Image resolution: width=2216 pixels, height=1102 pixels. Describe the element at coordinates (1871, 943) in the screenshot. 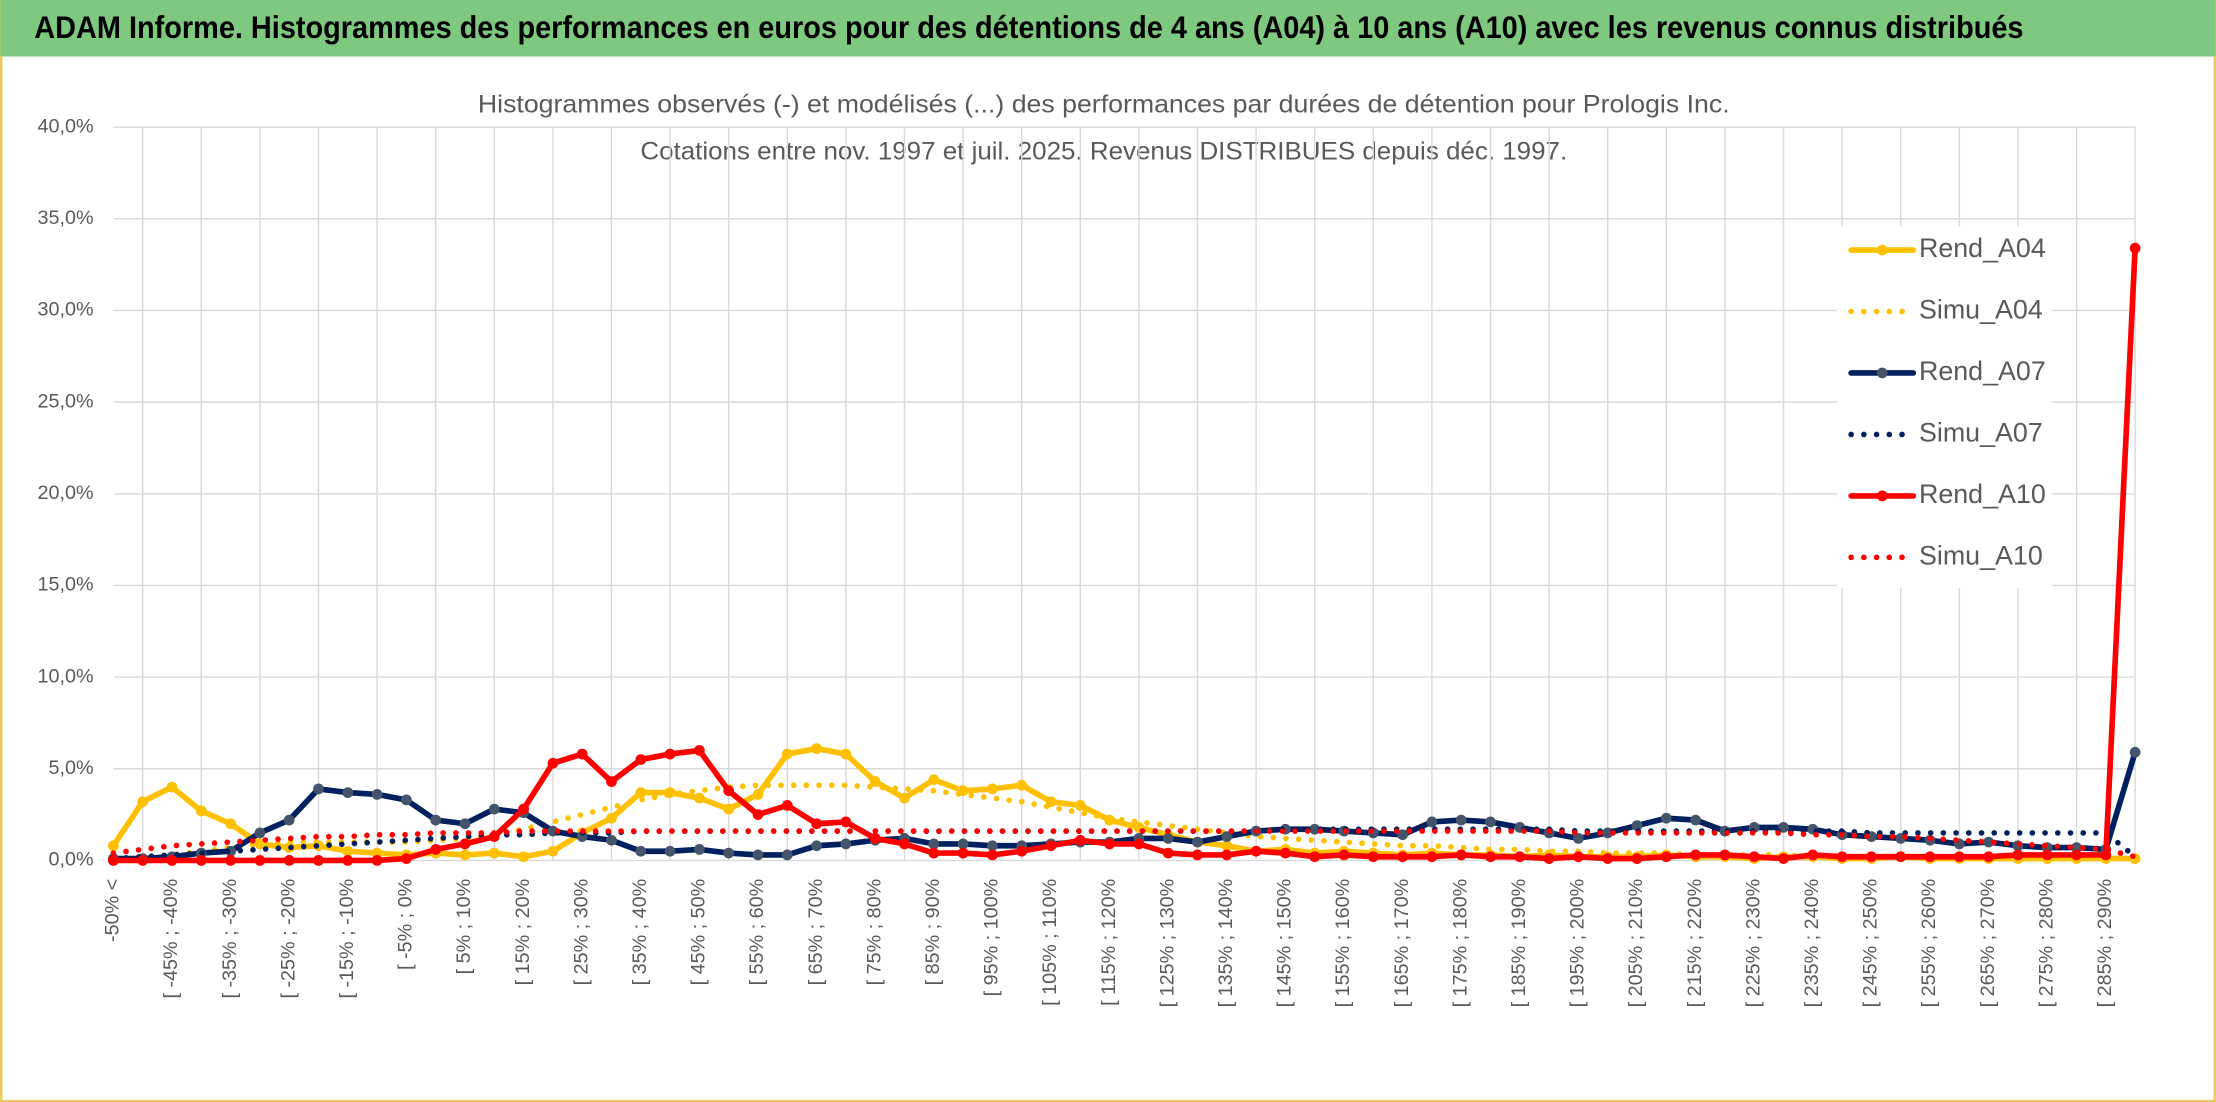

I see `x-tick-label: [ 245% ; 250%` at that location.